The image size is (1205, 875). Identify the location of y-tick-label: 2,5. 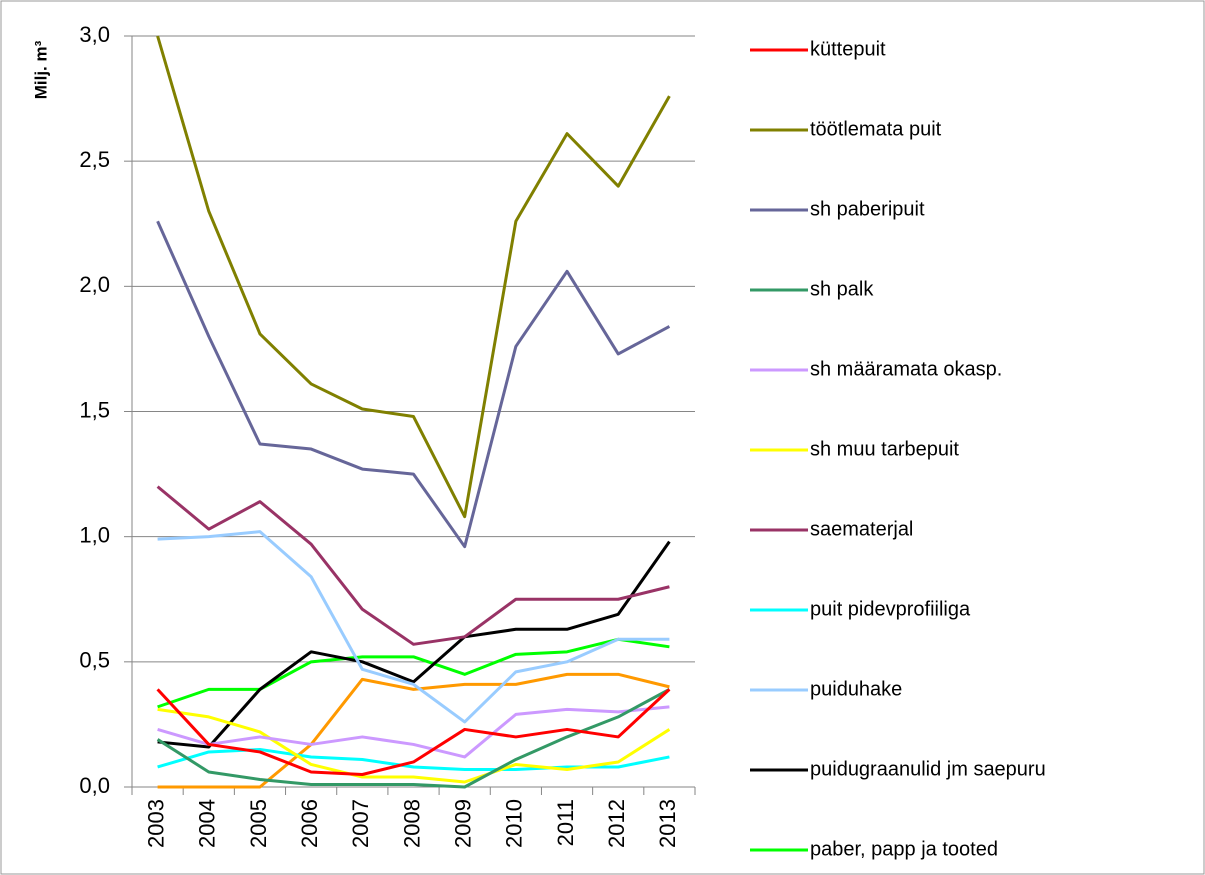
(94, 159).